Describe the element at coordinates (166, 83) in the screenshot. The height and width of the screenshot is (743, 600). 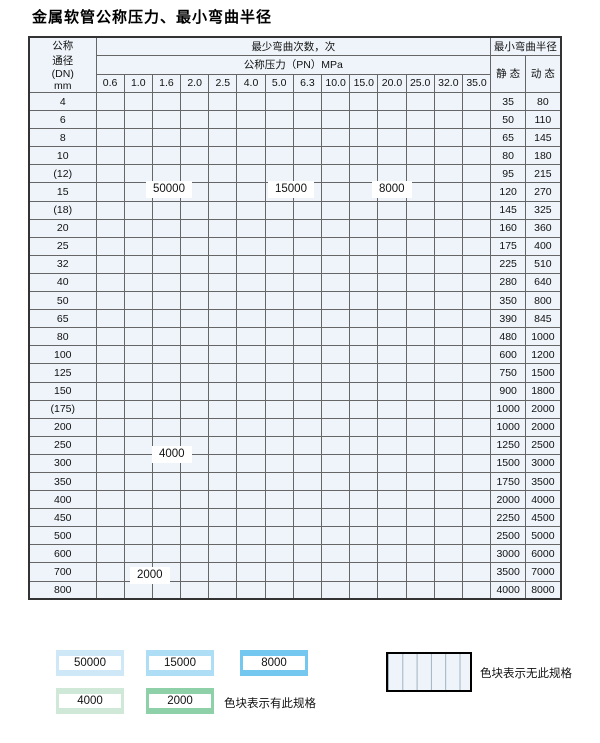
I see `pressure-col-header: 1.6` at that location.